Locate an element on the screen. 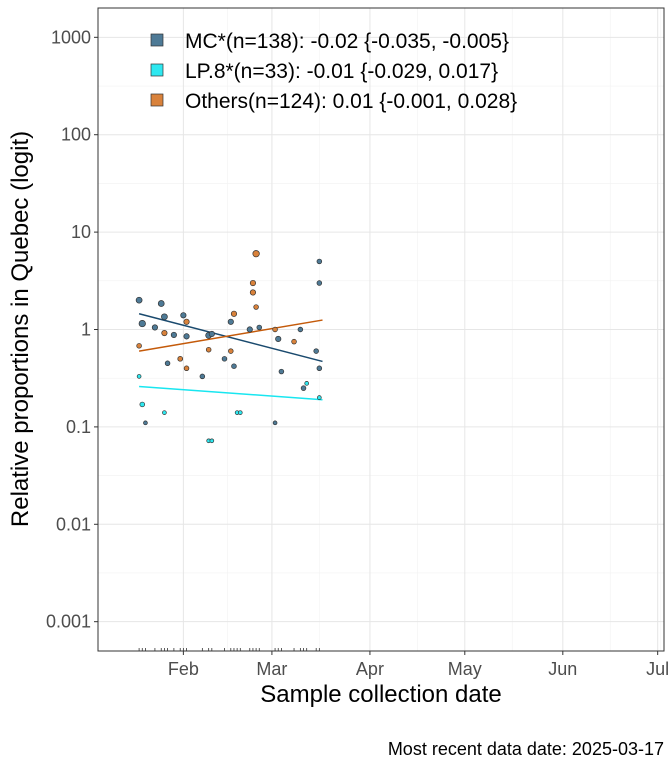 The height and width of the screenshot is (768, 672). y-tick-label: 10 is located at coordinates (81, 232).